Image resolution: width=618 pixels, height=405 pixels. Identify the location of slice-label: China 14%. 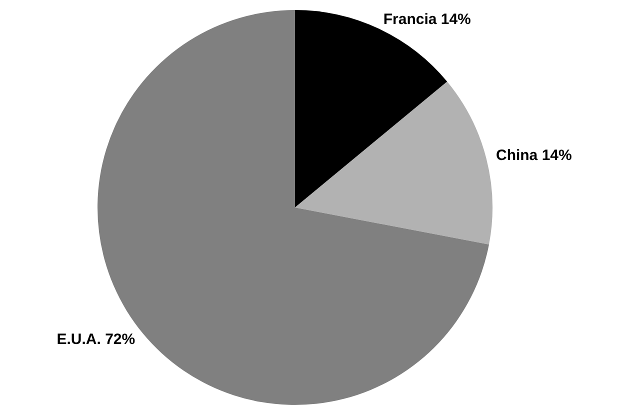
(534, 155).